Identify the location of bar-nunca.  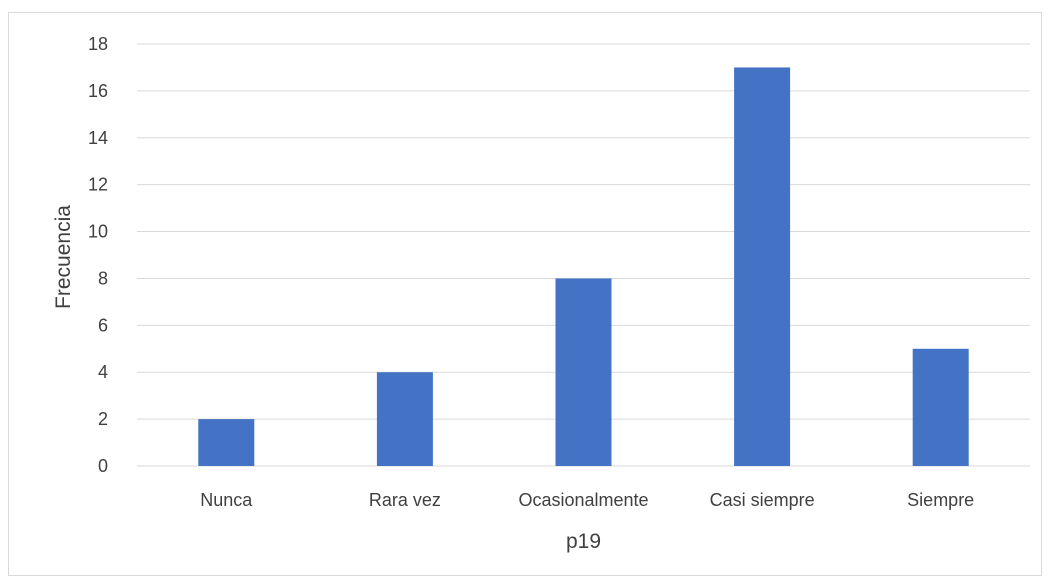
(226, 442).